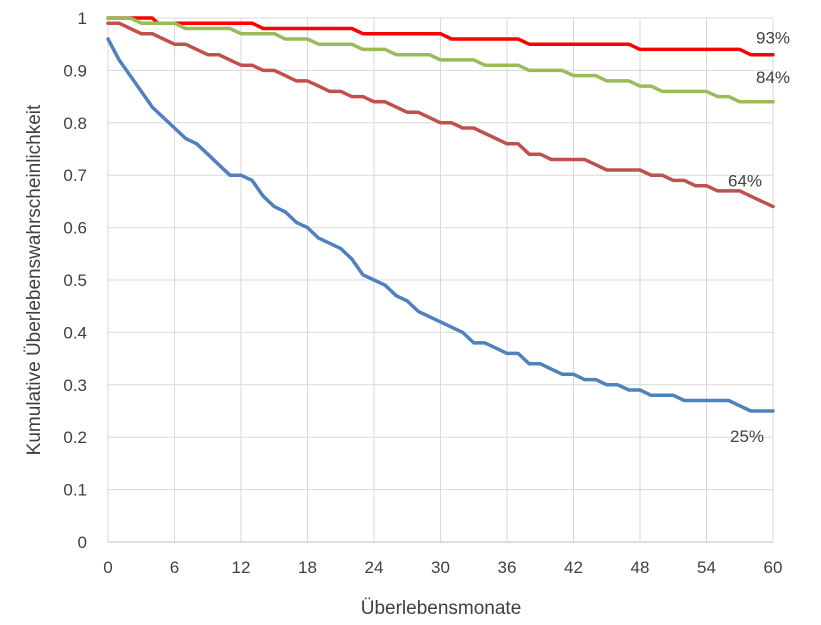 The image size is (821, 625). Describe the element at coordinates (241, 567) in the screenshot. I see `x-tick-label: 12` at that location.